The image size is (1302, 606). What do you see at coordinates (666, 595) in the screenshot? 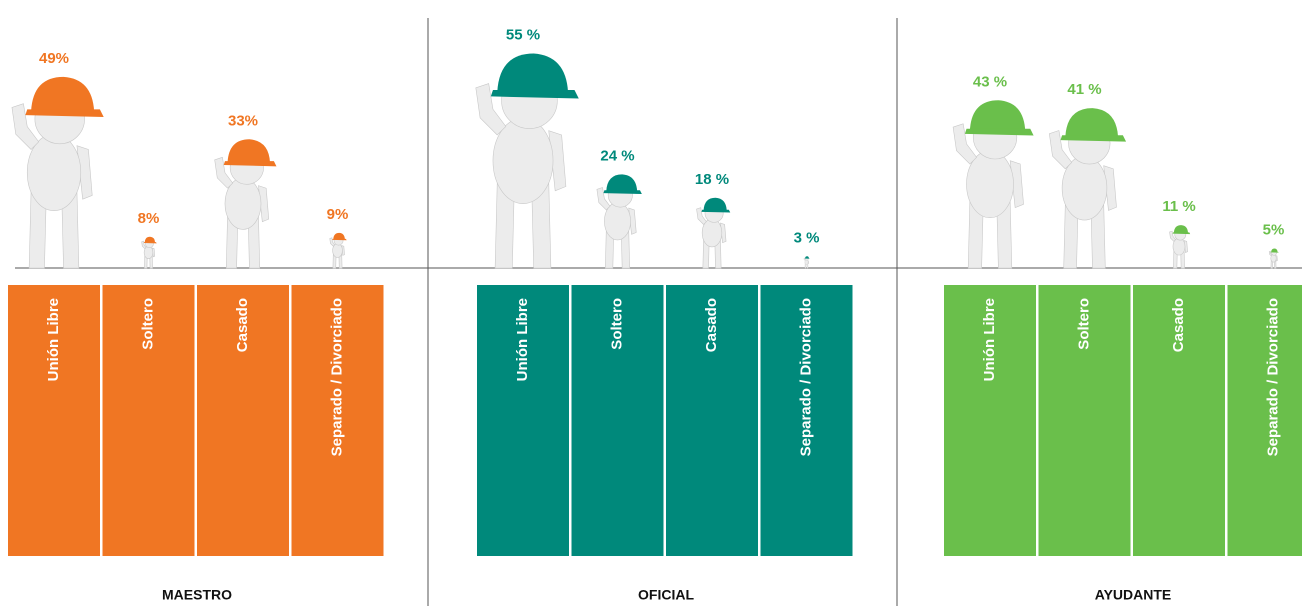
I see `group-title: OFICIAL` at bounding box center [666, 595].